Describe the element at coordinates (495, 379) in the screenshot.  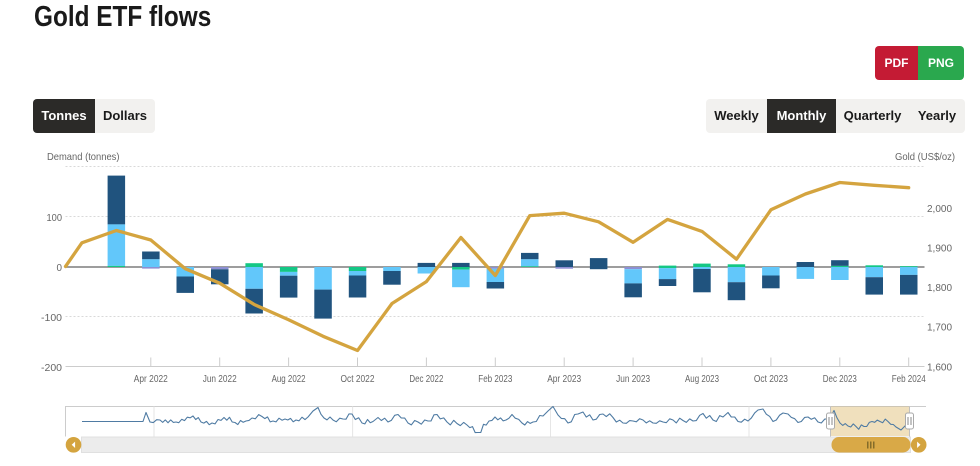
I see `svg-text: Feb 2023` at that location.